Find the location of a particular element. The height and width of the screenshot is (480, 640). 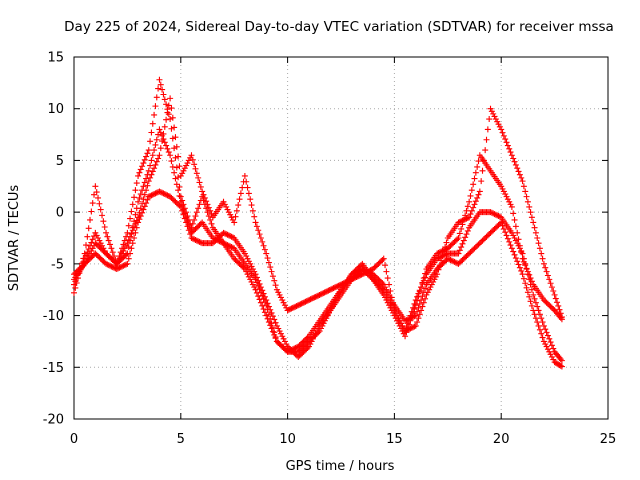

x-axis-label: GPS time / hours is located at coordinates (340, 466).